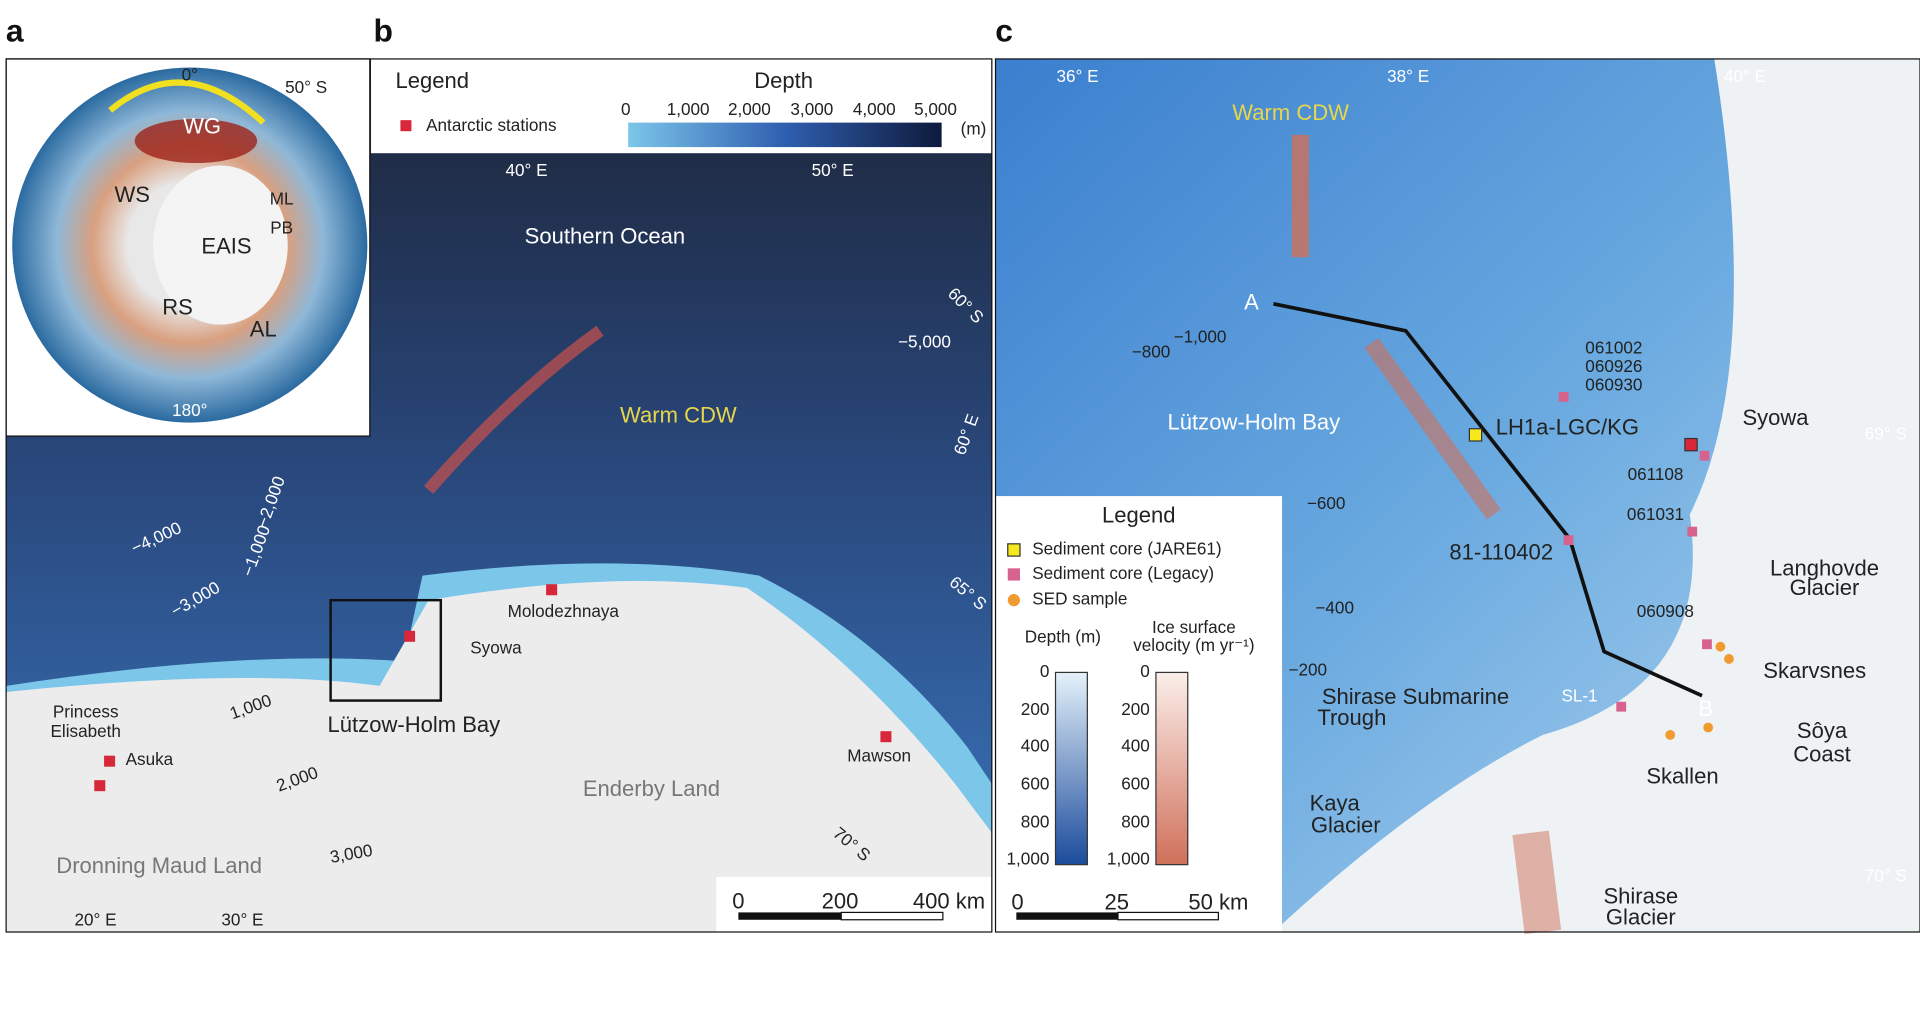 This screenshot has height=1024, width=1920. Describe the element at coordinates (15, 31) in the screenshot. I see `map-label: a` at that location.